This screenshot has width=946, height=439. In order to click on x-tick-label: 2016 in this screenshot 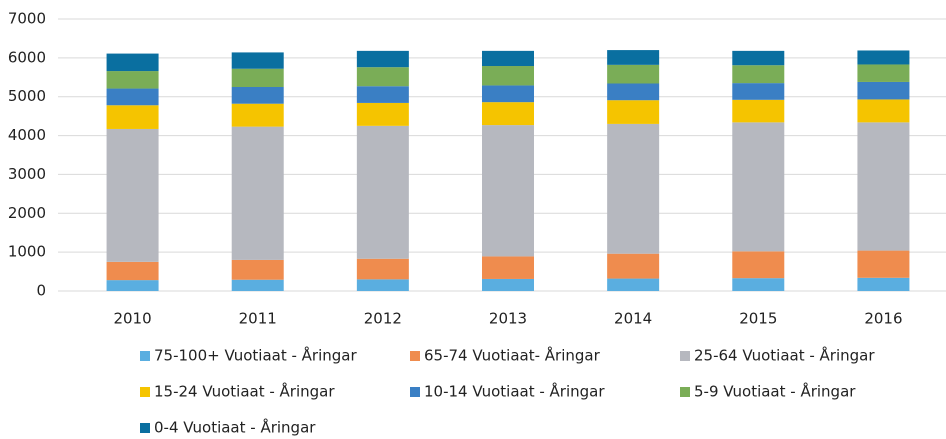, I will do `click(883, 319)`.